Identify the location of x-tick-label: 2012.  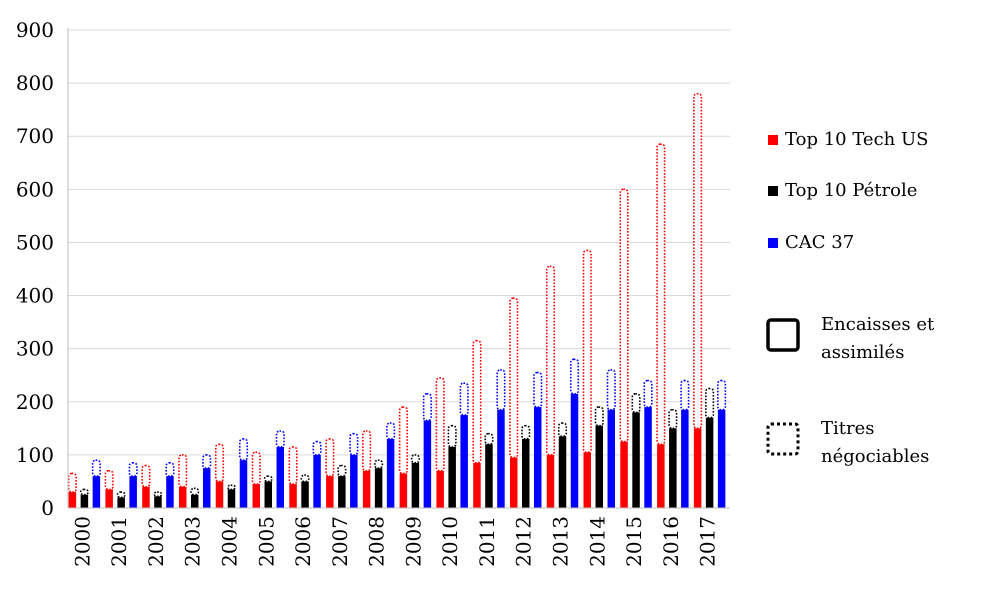
(524, 541).